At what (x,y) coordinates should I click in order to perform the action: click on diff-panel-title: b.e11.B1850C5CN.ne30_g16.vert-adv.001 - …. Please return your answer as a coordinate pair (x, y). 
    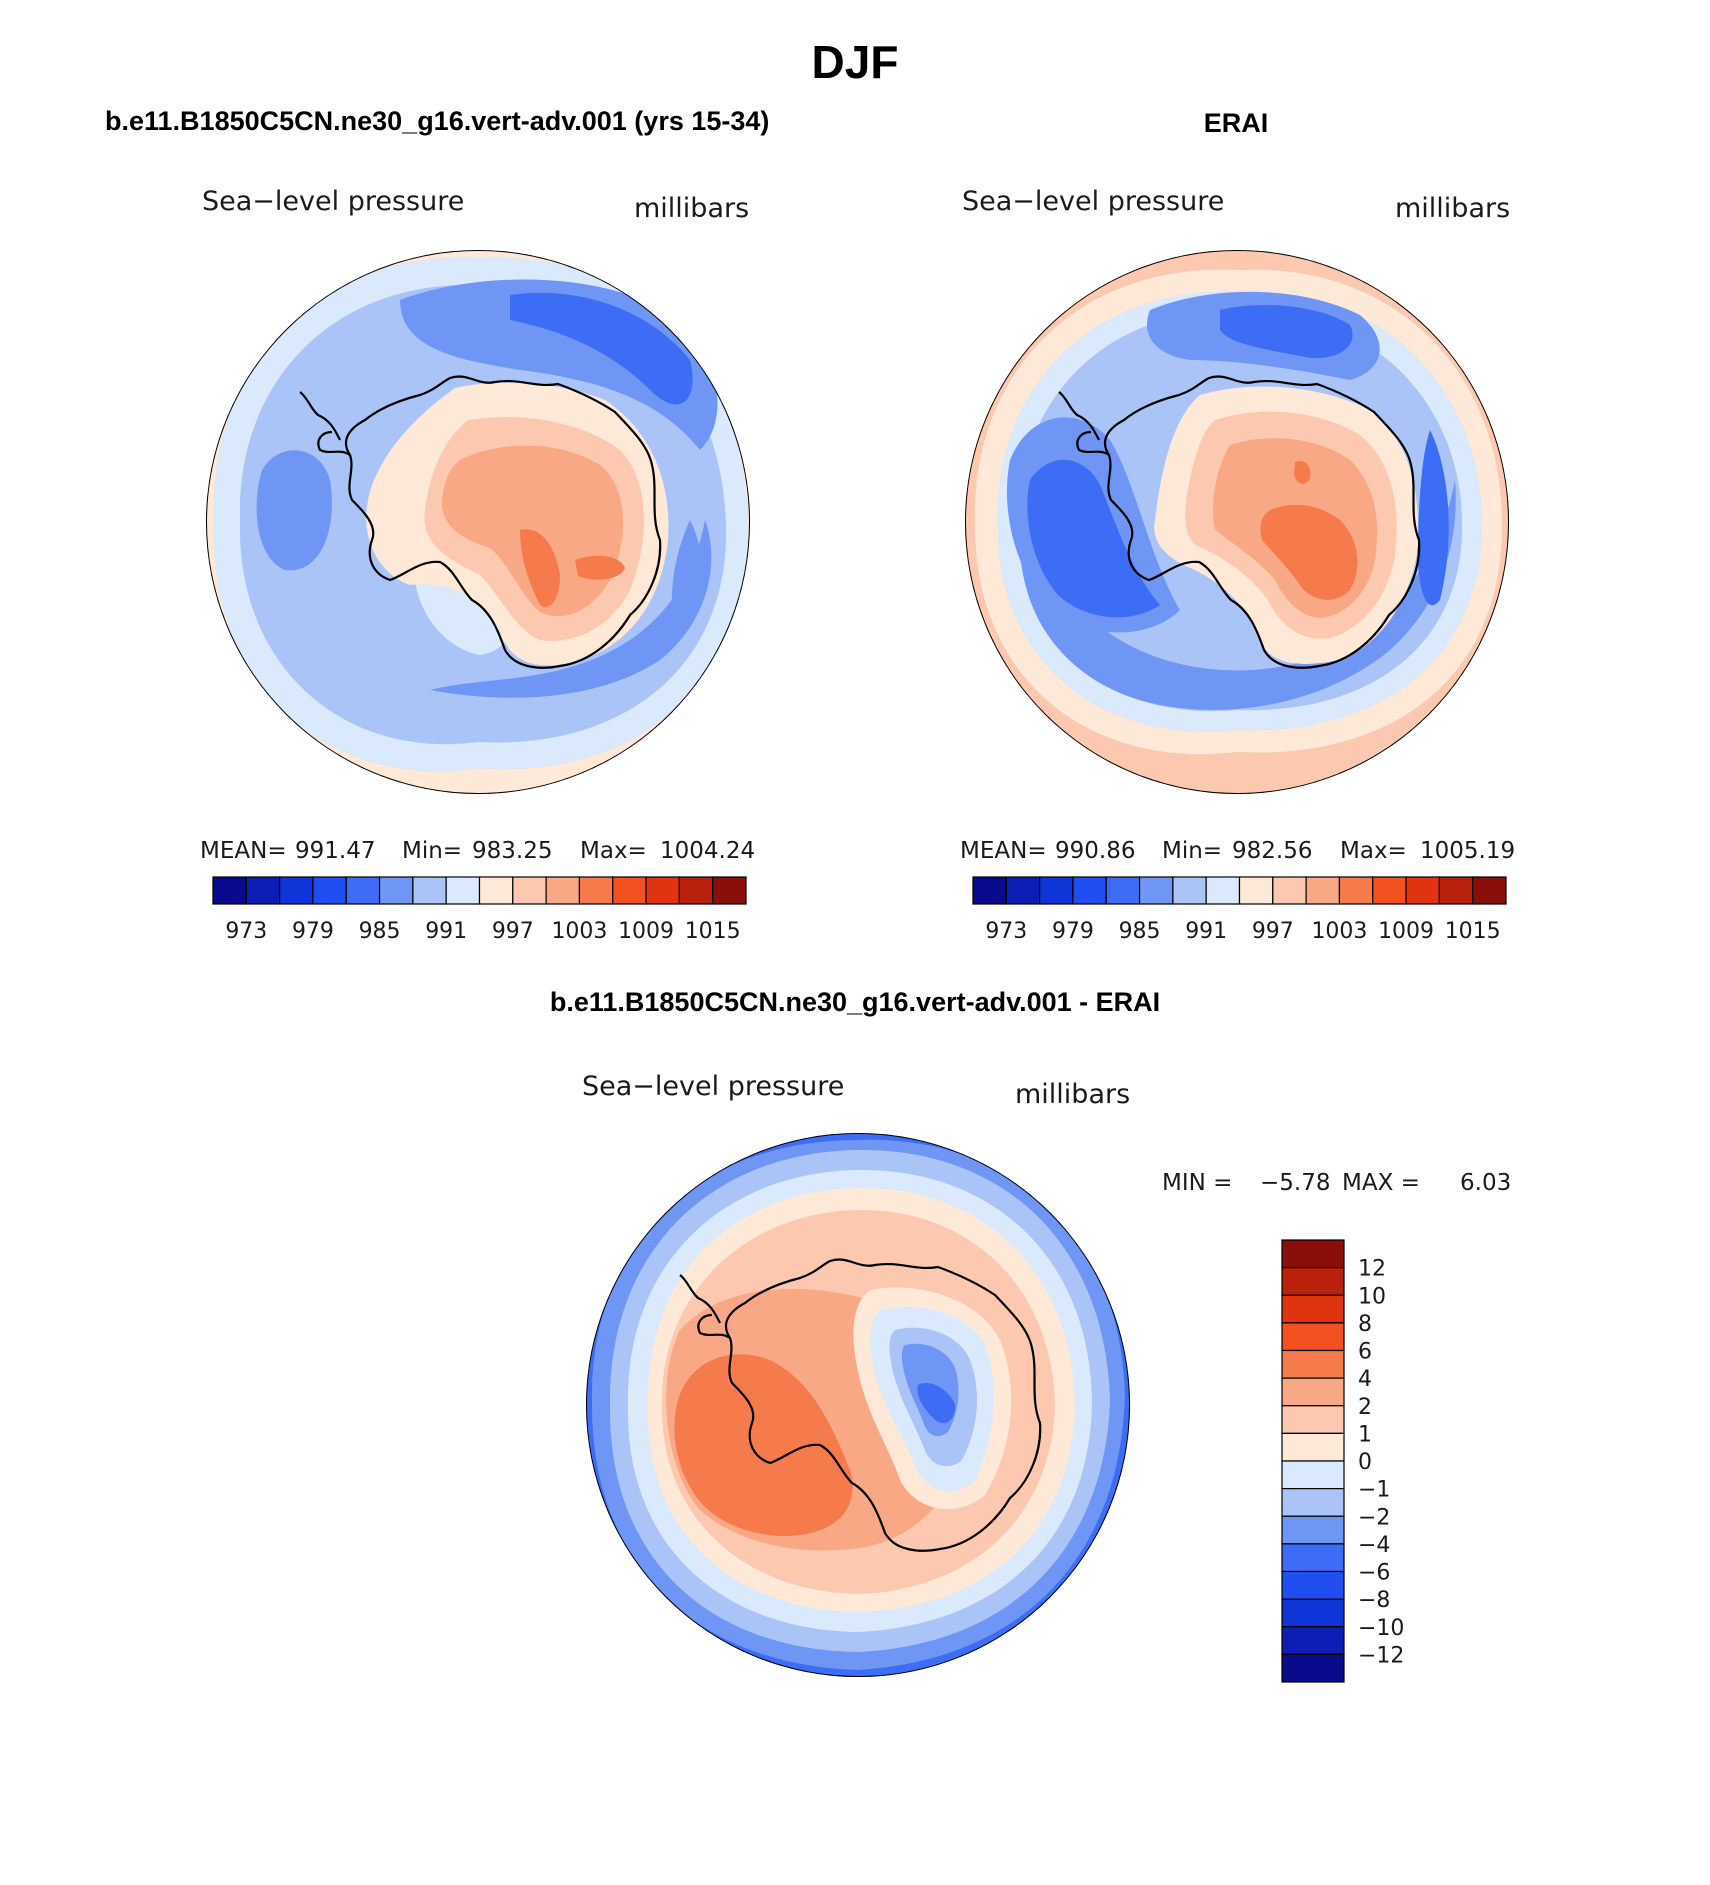
    Looking at the image, I should click on (855, 1002).